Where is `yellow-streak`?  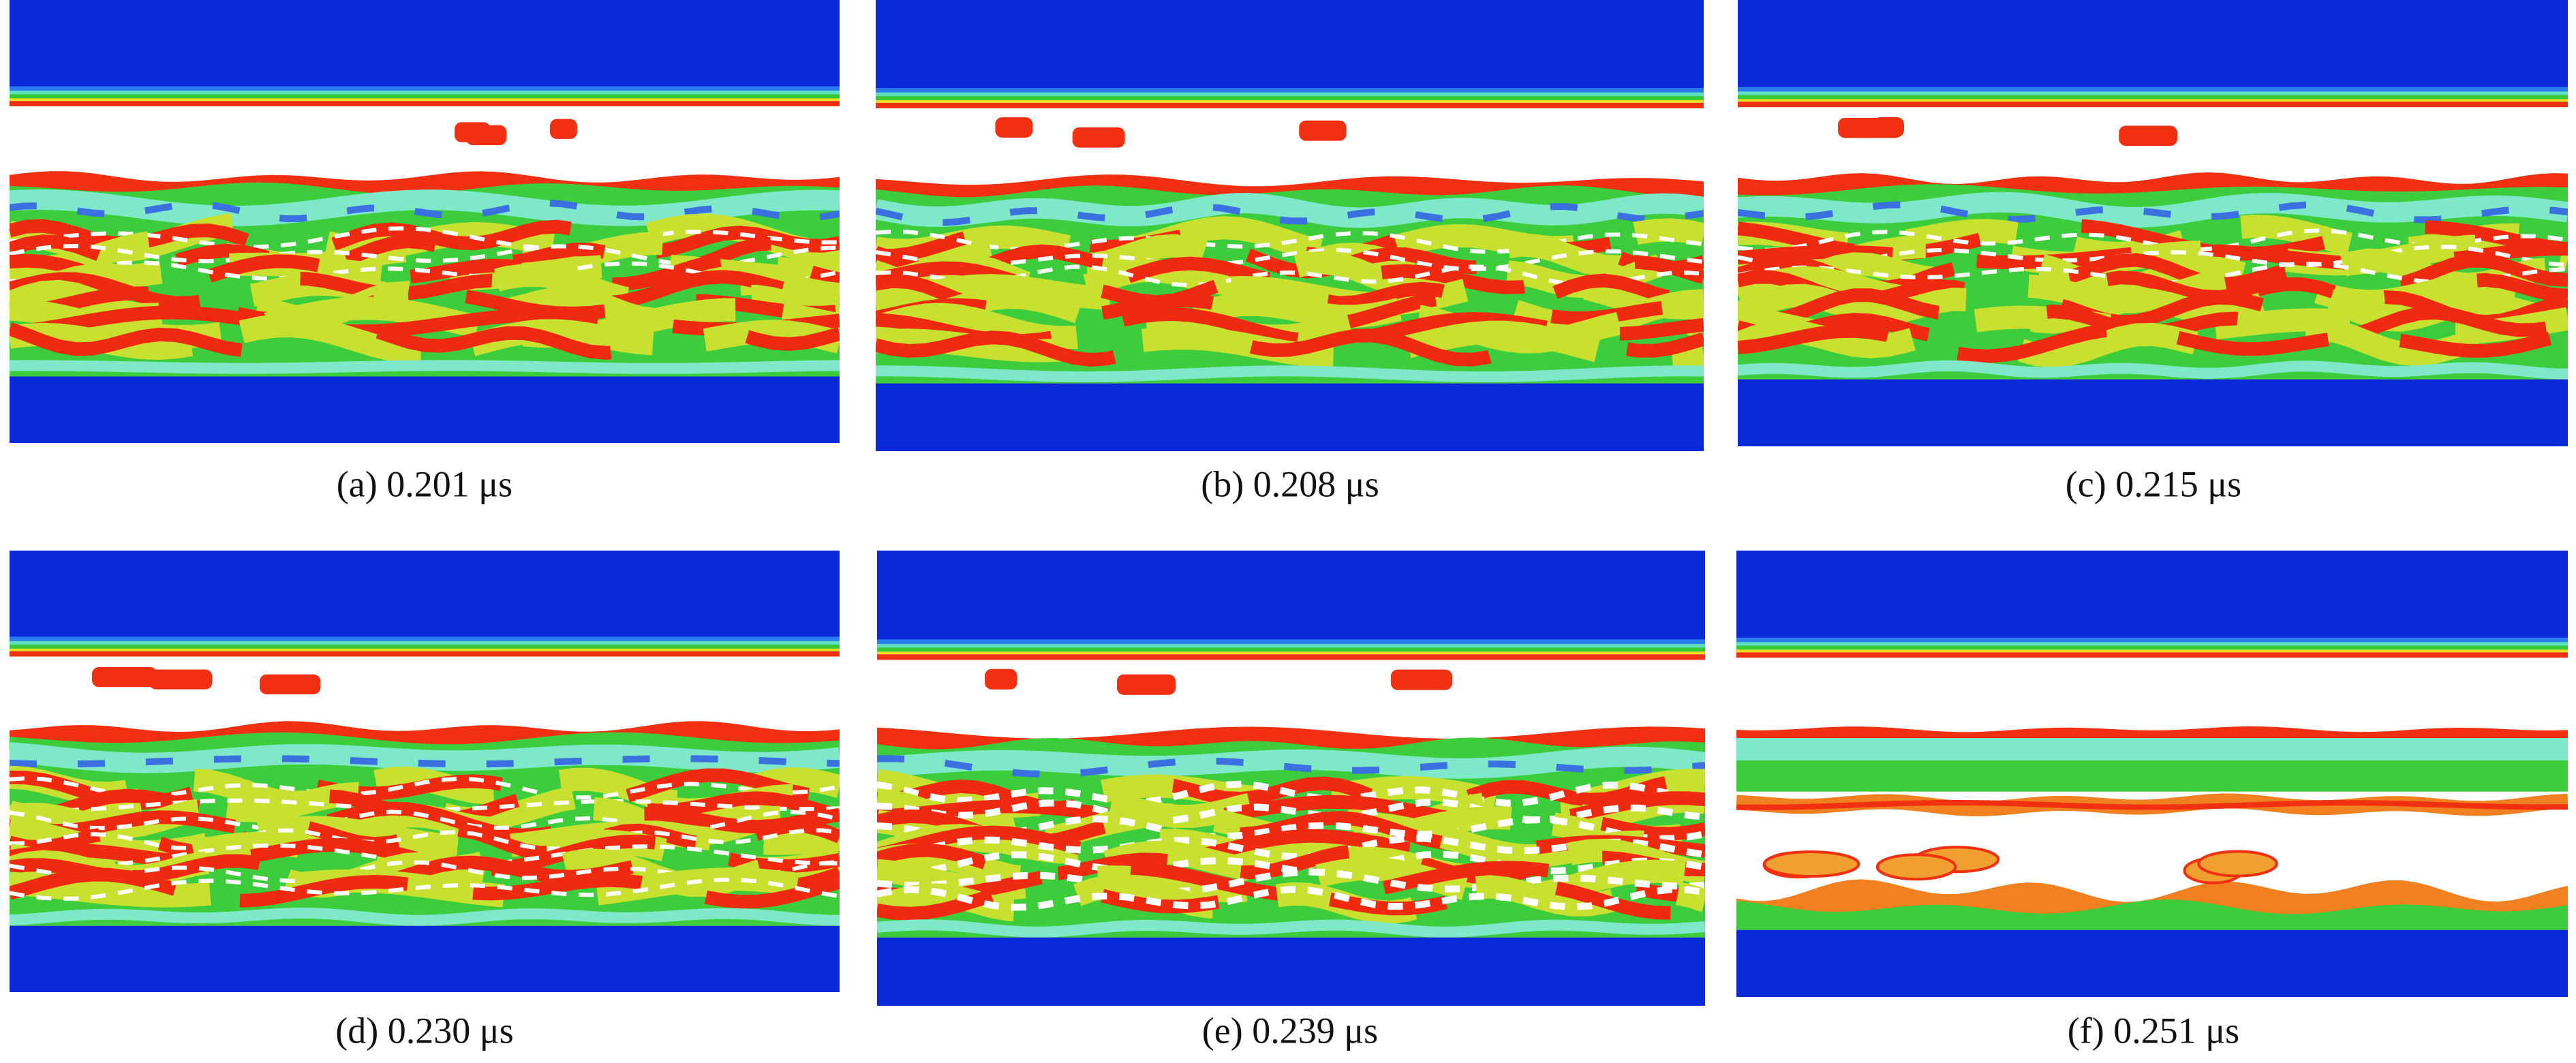
yellow-streak is located at coordinates (1291, 899).